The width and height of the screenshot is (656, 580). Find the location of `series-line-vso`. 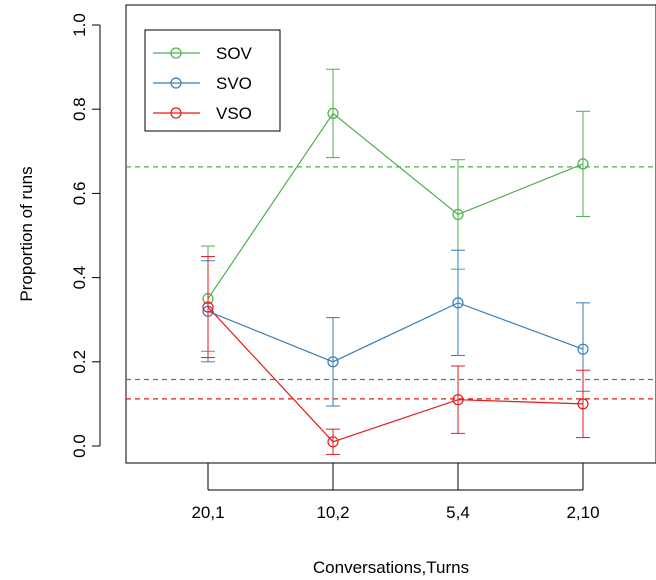

series-line-vso is located at coordinates (395, 374).